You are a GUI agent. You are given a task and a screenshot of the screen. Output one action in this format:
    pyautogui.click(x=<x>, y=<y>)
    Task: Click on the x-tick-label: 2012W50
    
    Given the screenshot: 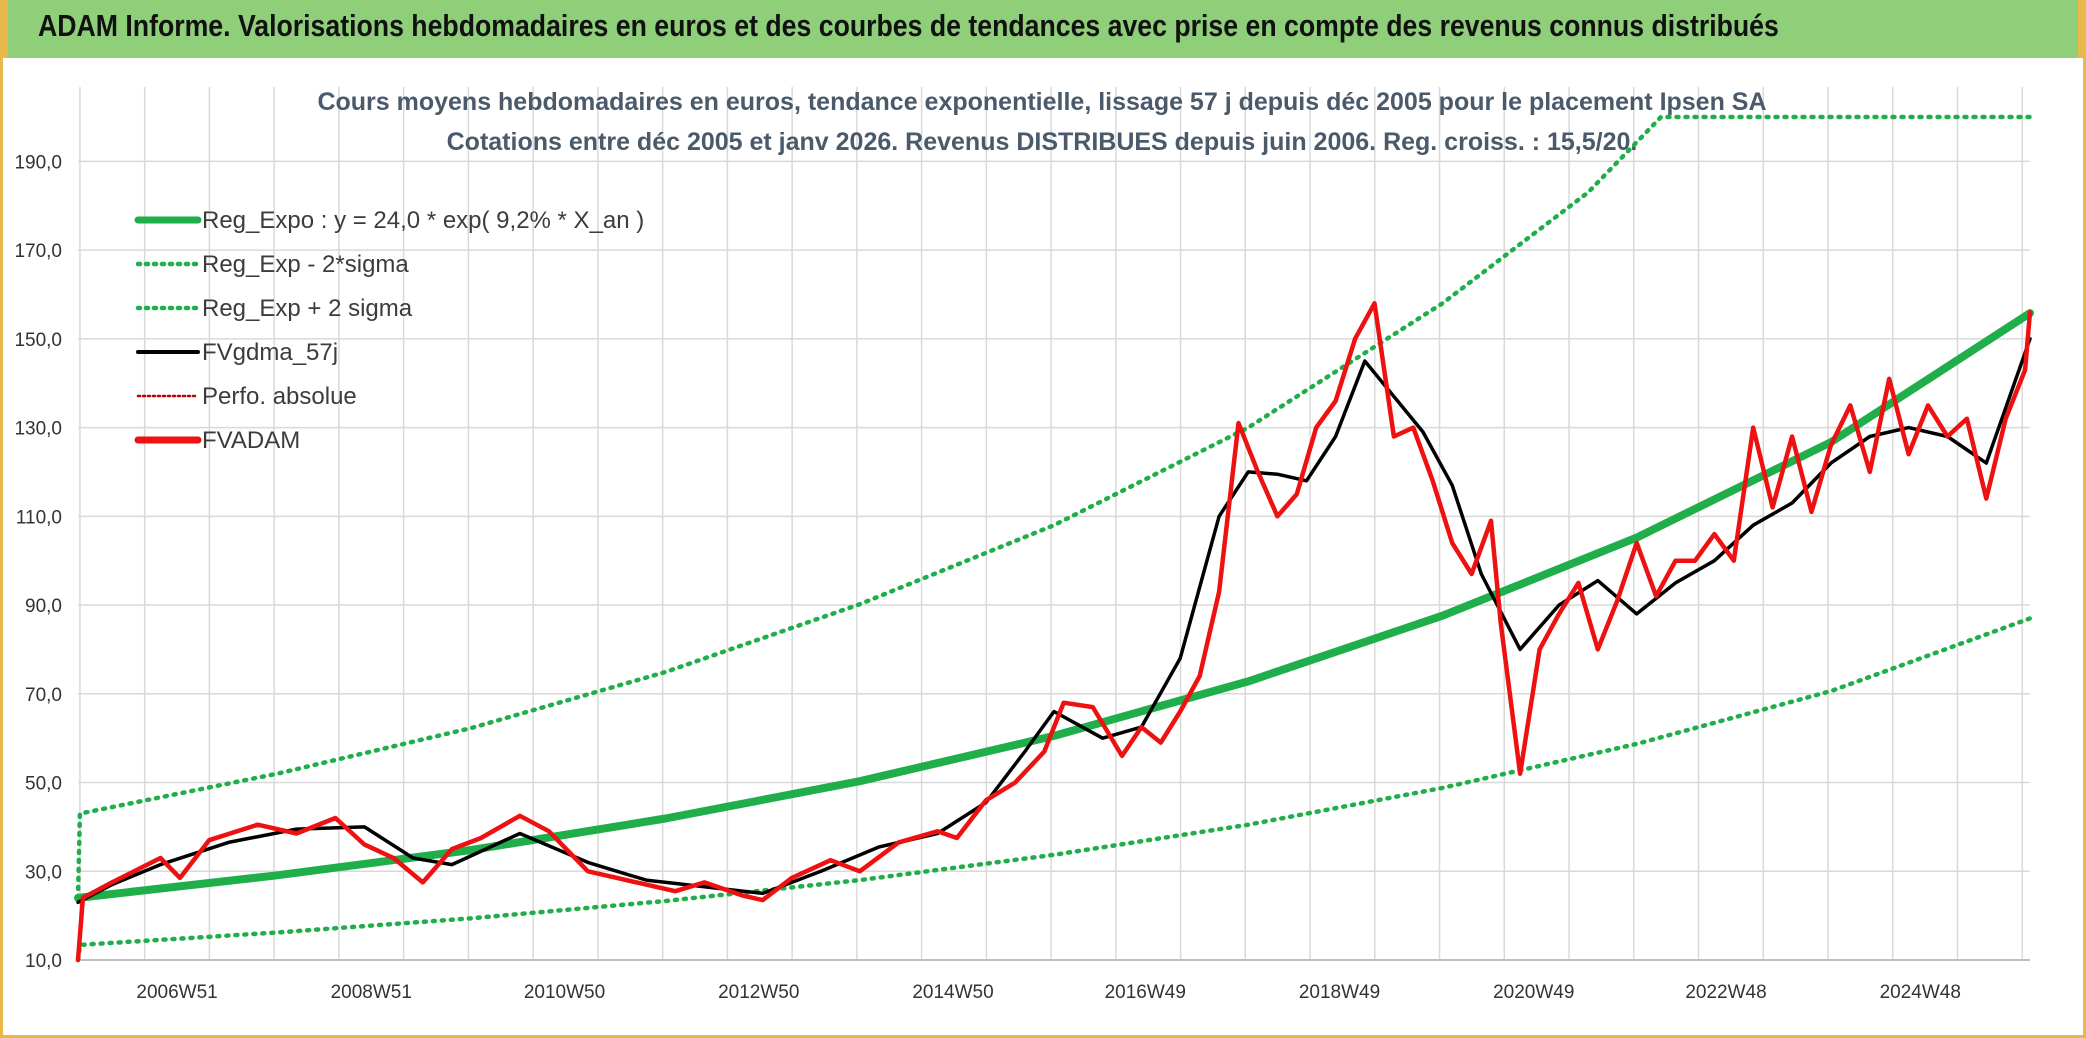 What is the action you would take?
    pyautogui.click(x=758, y=992)
    